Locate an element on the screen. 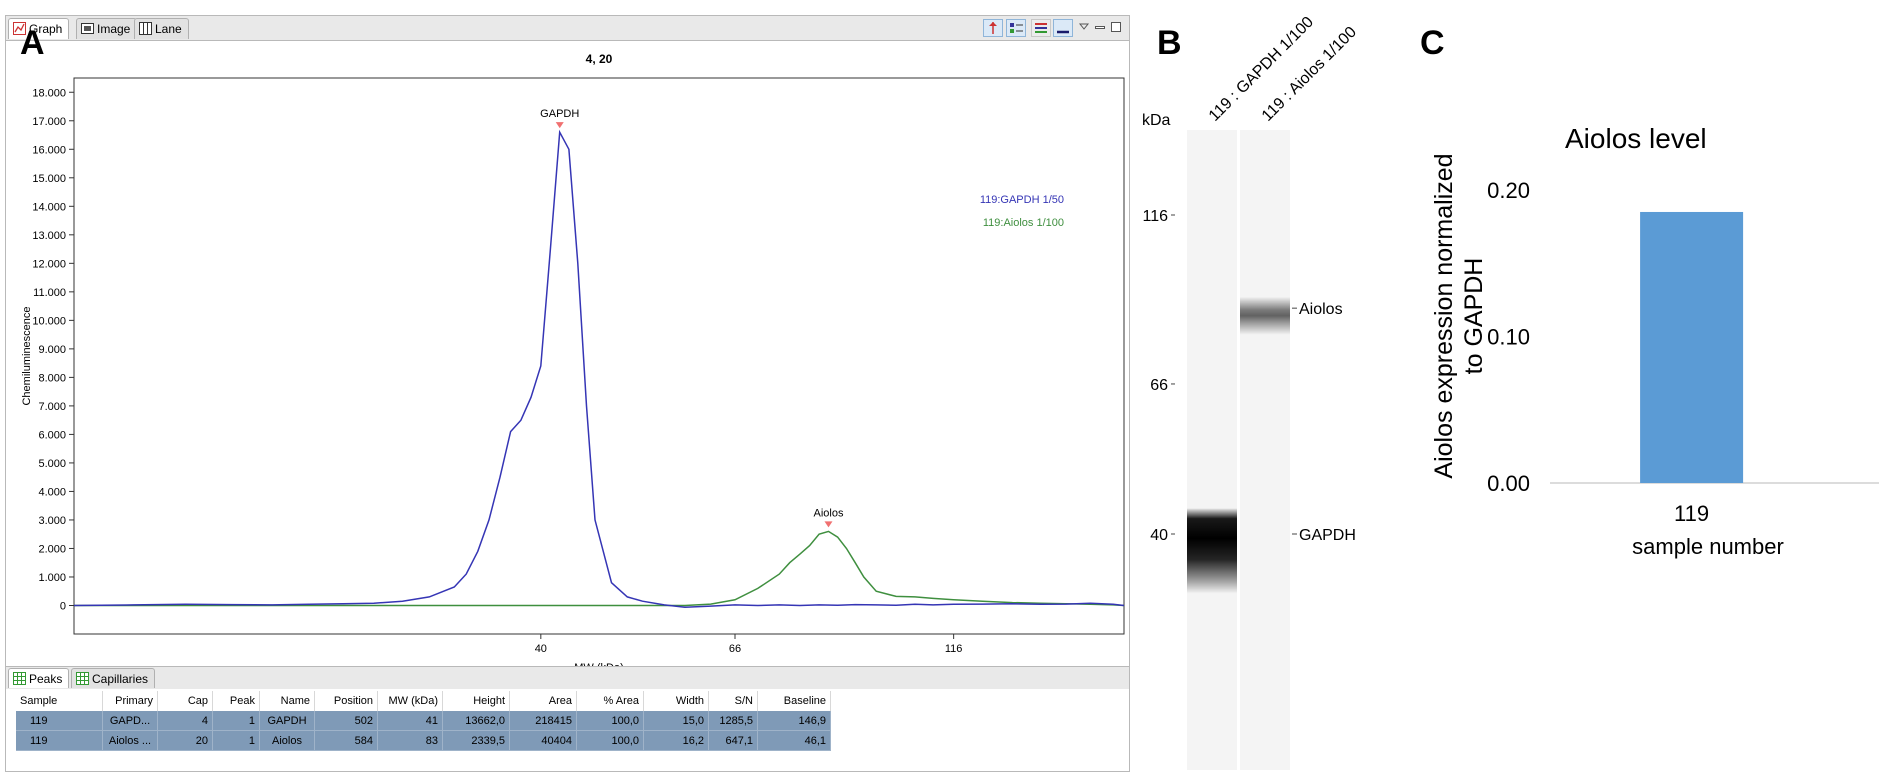 The image size is (1879, 775). column-header: Width is located at coordinates (676, 701).